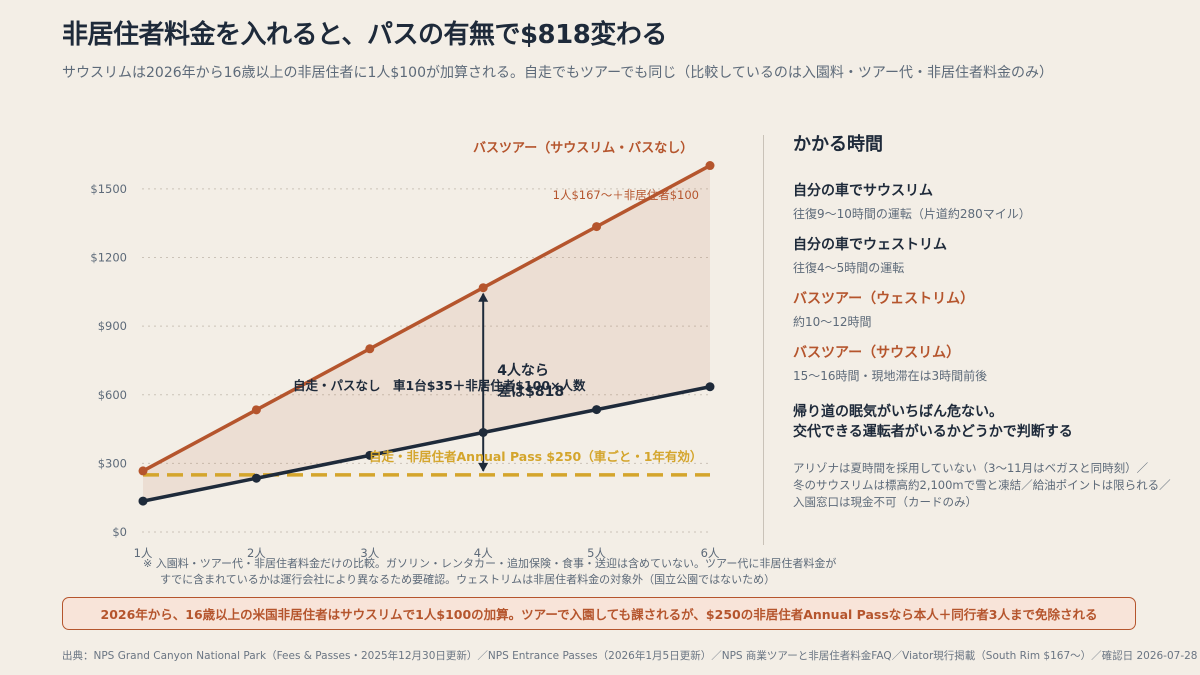 The image size is (1200, 675). What do you see at coordinates (112, 326) in the screenshot?
I see `y-tick-label: $900` at bounding box center [112, 326].